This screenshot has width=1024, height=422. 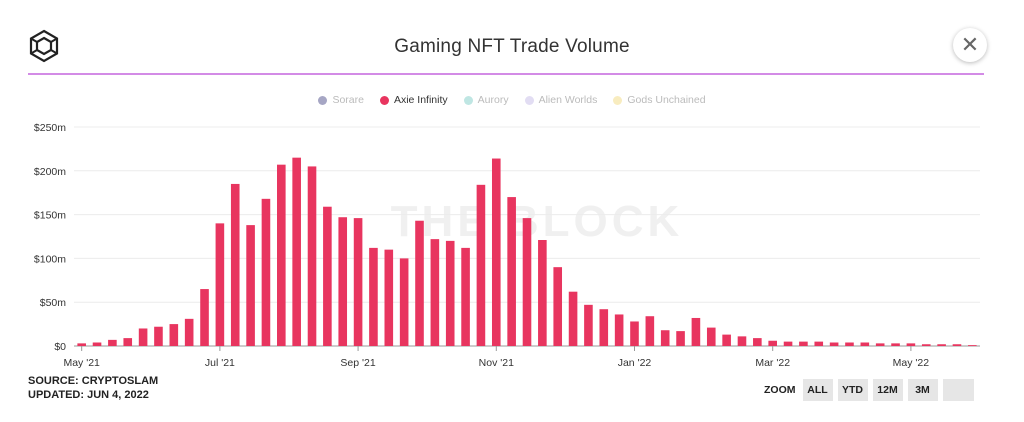 What do you see at coordinates (420, 100) in the screenshot?
I see `legend-label: Axie Infinity` at bounding box center [420, 100].